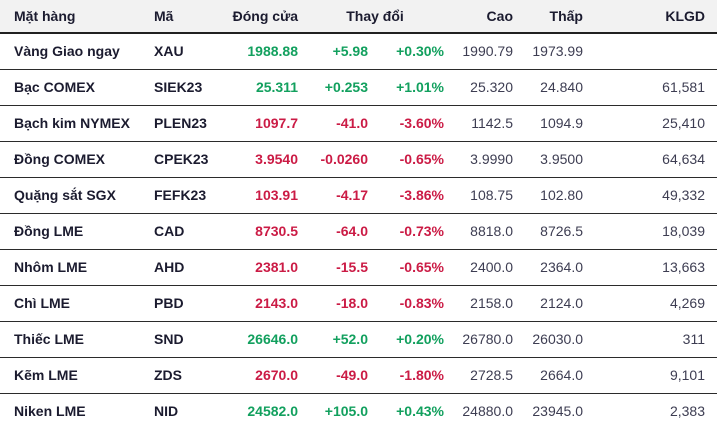 The width and height of the screenshot is (717, 431). What do you see at coordinates (337, 375) in the screenshot?
I see `change-value: -49.0` at bounding box center [337, 375].